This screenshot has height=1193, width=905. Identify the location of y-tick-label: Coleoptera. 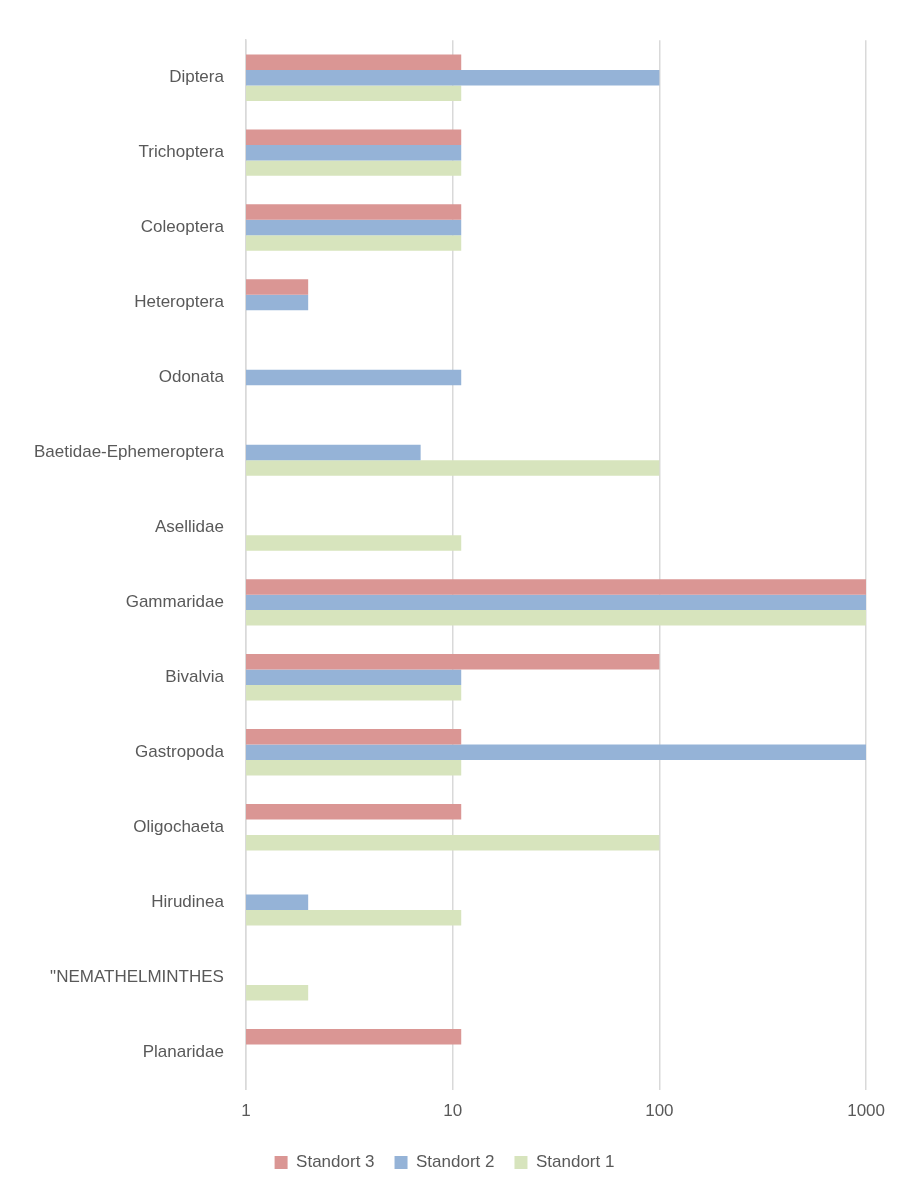
(182, 227).